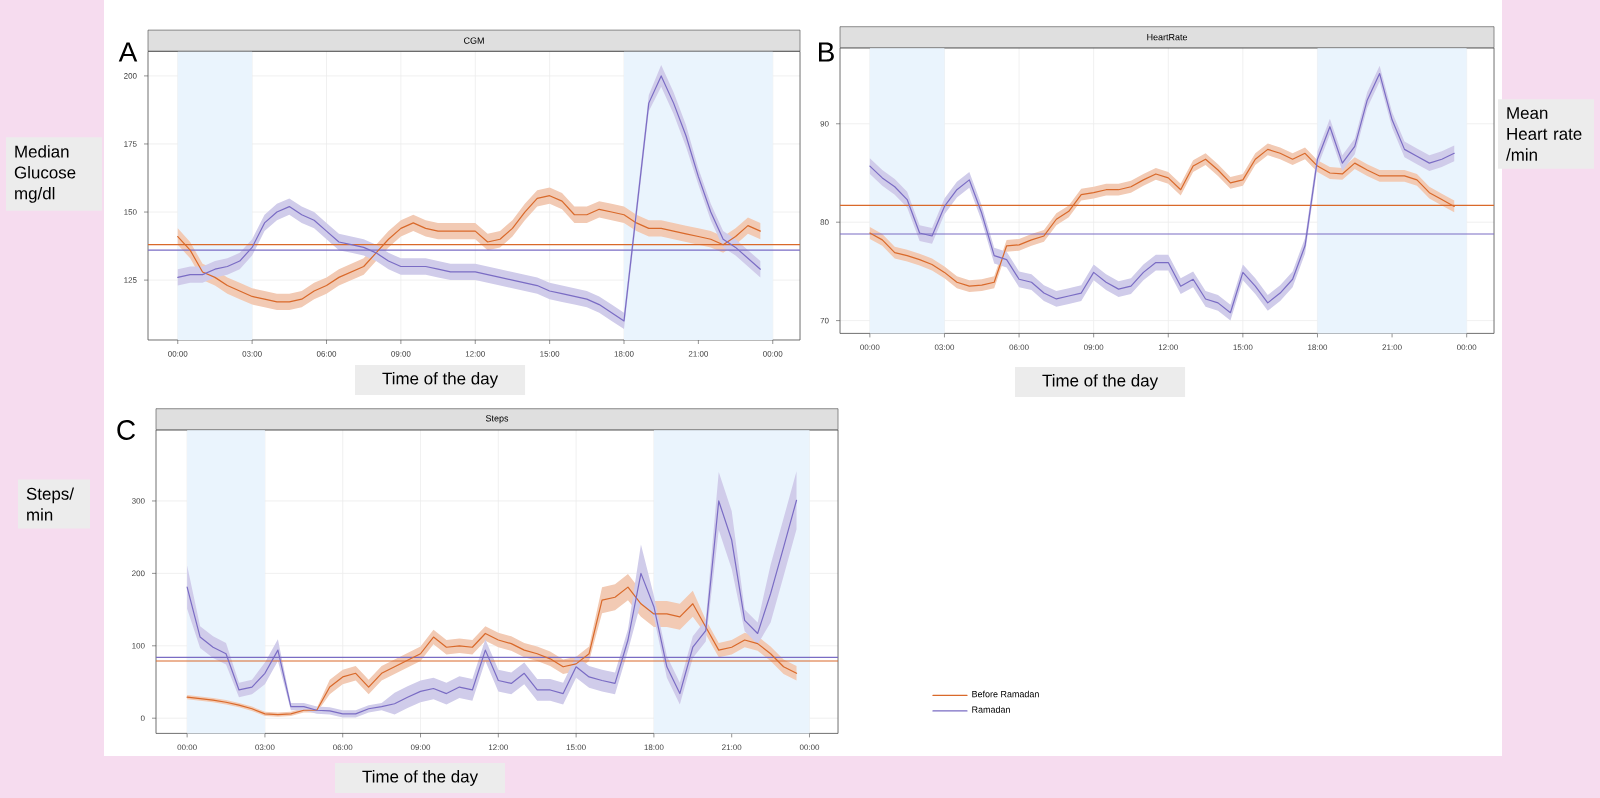  What do you see at coordinates (1544, 134) in the screenshot?
I see `y-axis-title: Mean Heart rate /min` at bounding box center [1544, 134].